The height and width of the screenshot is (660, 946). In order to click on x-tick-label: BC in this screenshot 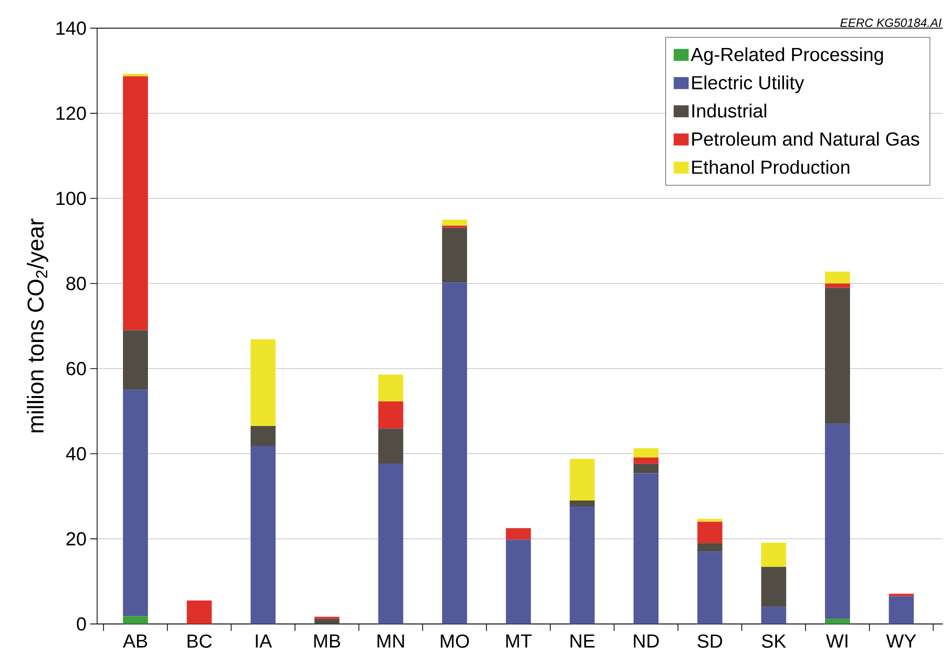, I will do `click(200, 641)`.